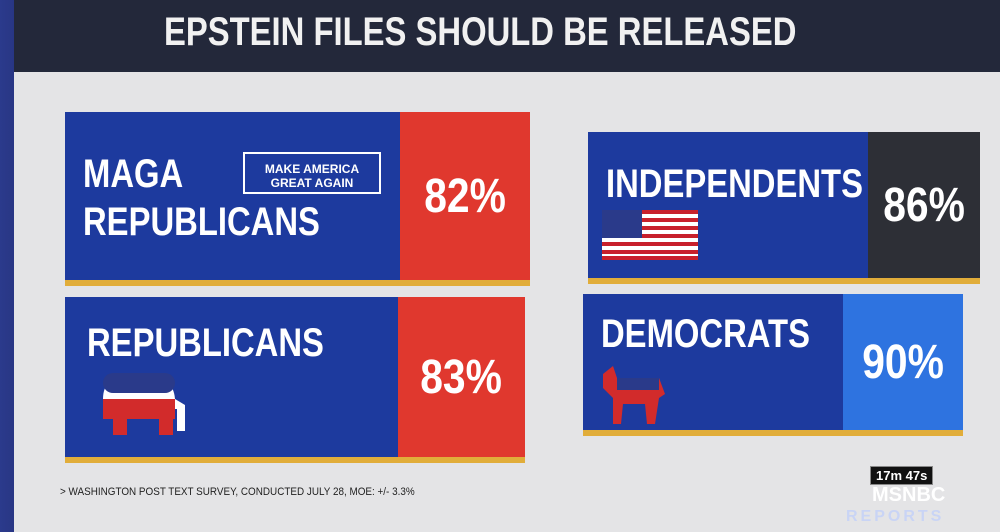 The image size is (1000, 532). What do you see at coordinates (705, 334) in the screenshot?
I see `panel-label: DEMOCRATS` at bounding box center [705, 334].